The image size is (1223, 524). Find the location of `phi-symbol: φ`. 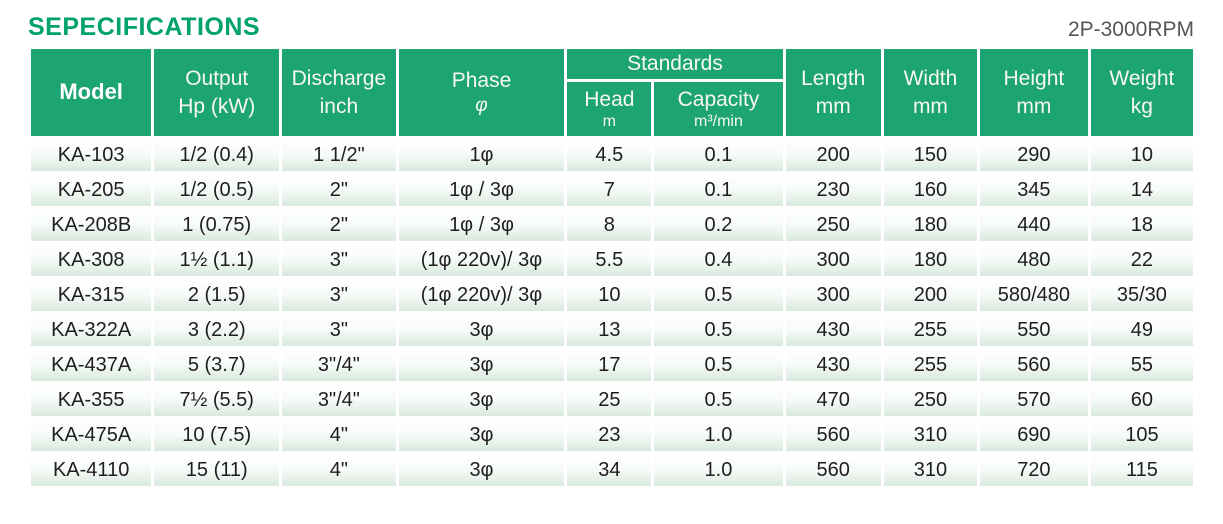

phi-symbol: φ is located at coordinates (481, 105).